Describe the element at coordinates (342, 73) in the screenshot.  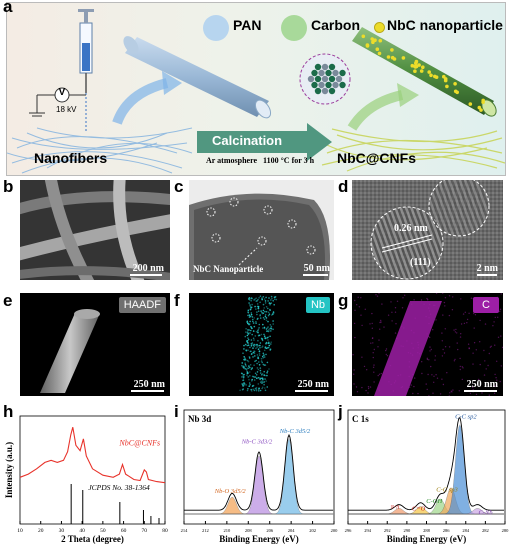
I see `lattice-atom` at that location.